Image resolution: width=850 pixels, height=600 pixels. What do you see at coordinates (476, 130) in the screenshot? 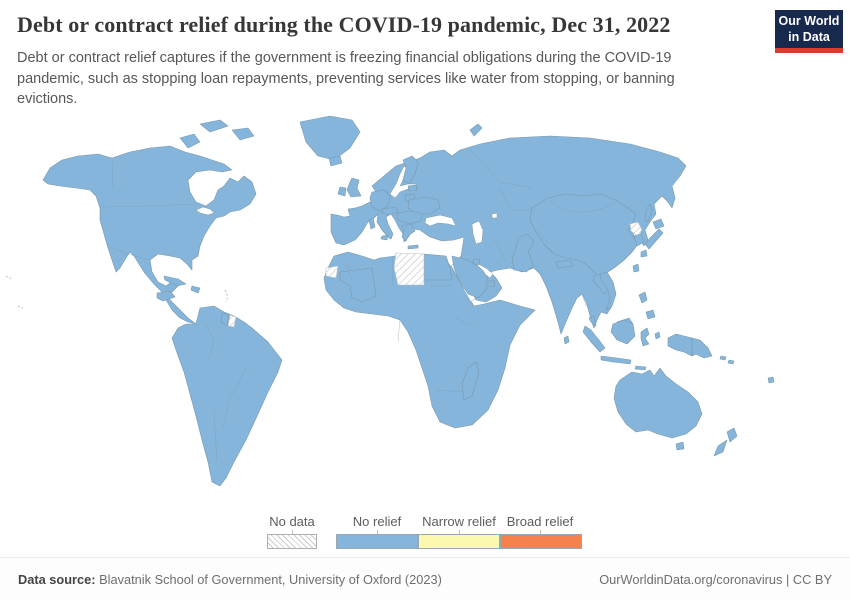
I see `region-novaya-zemlya` at bounding box center [476, 130].